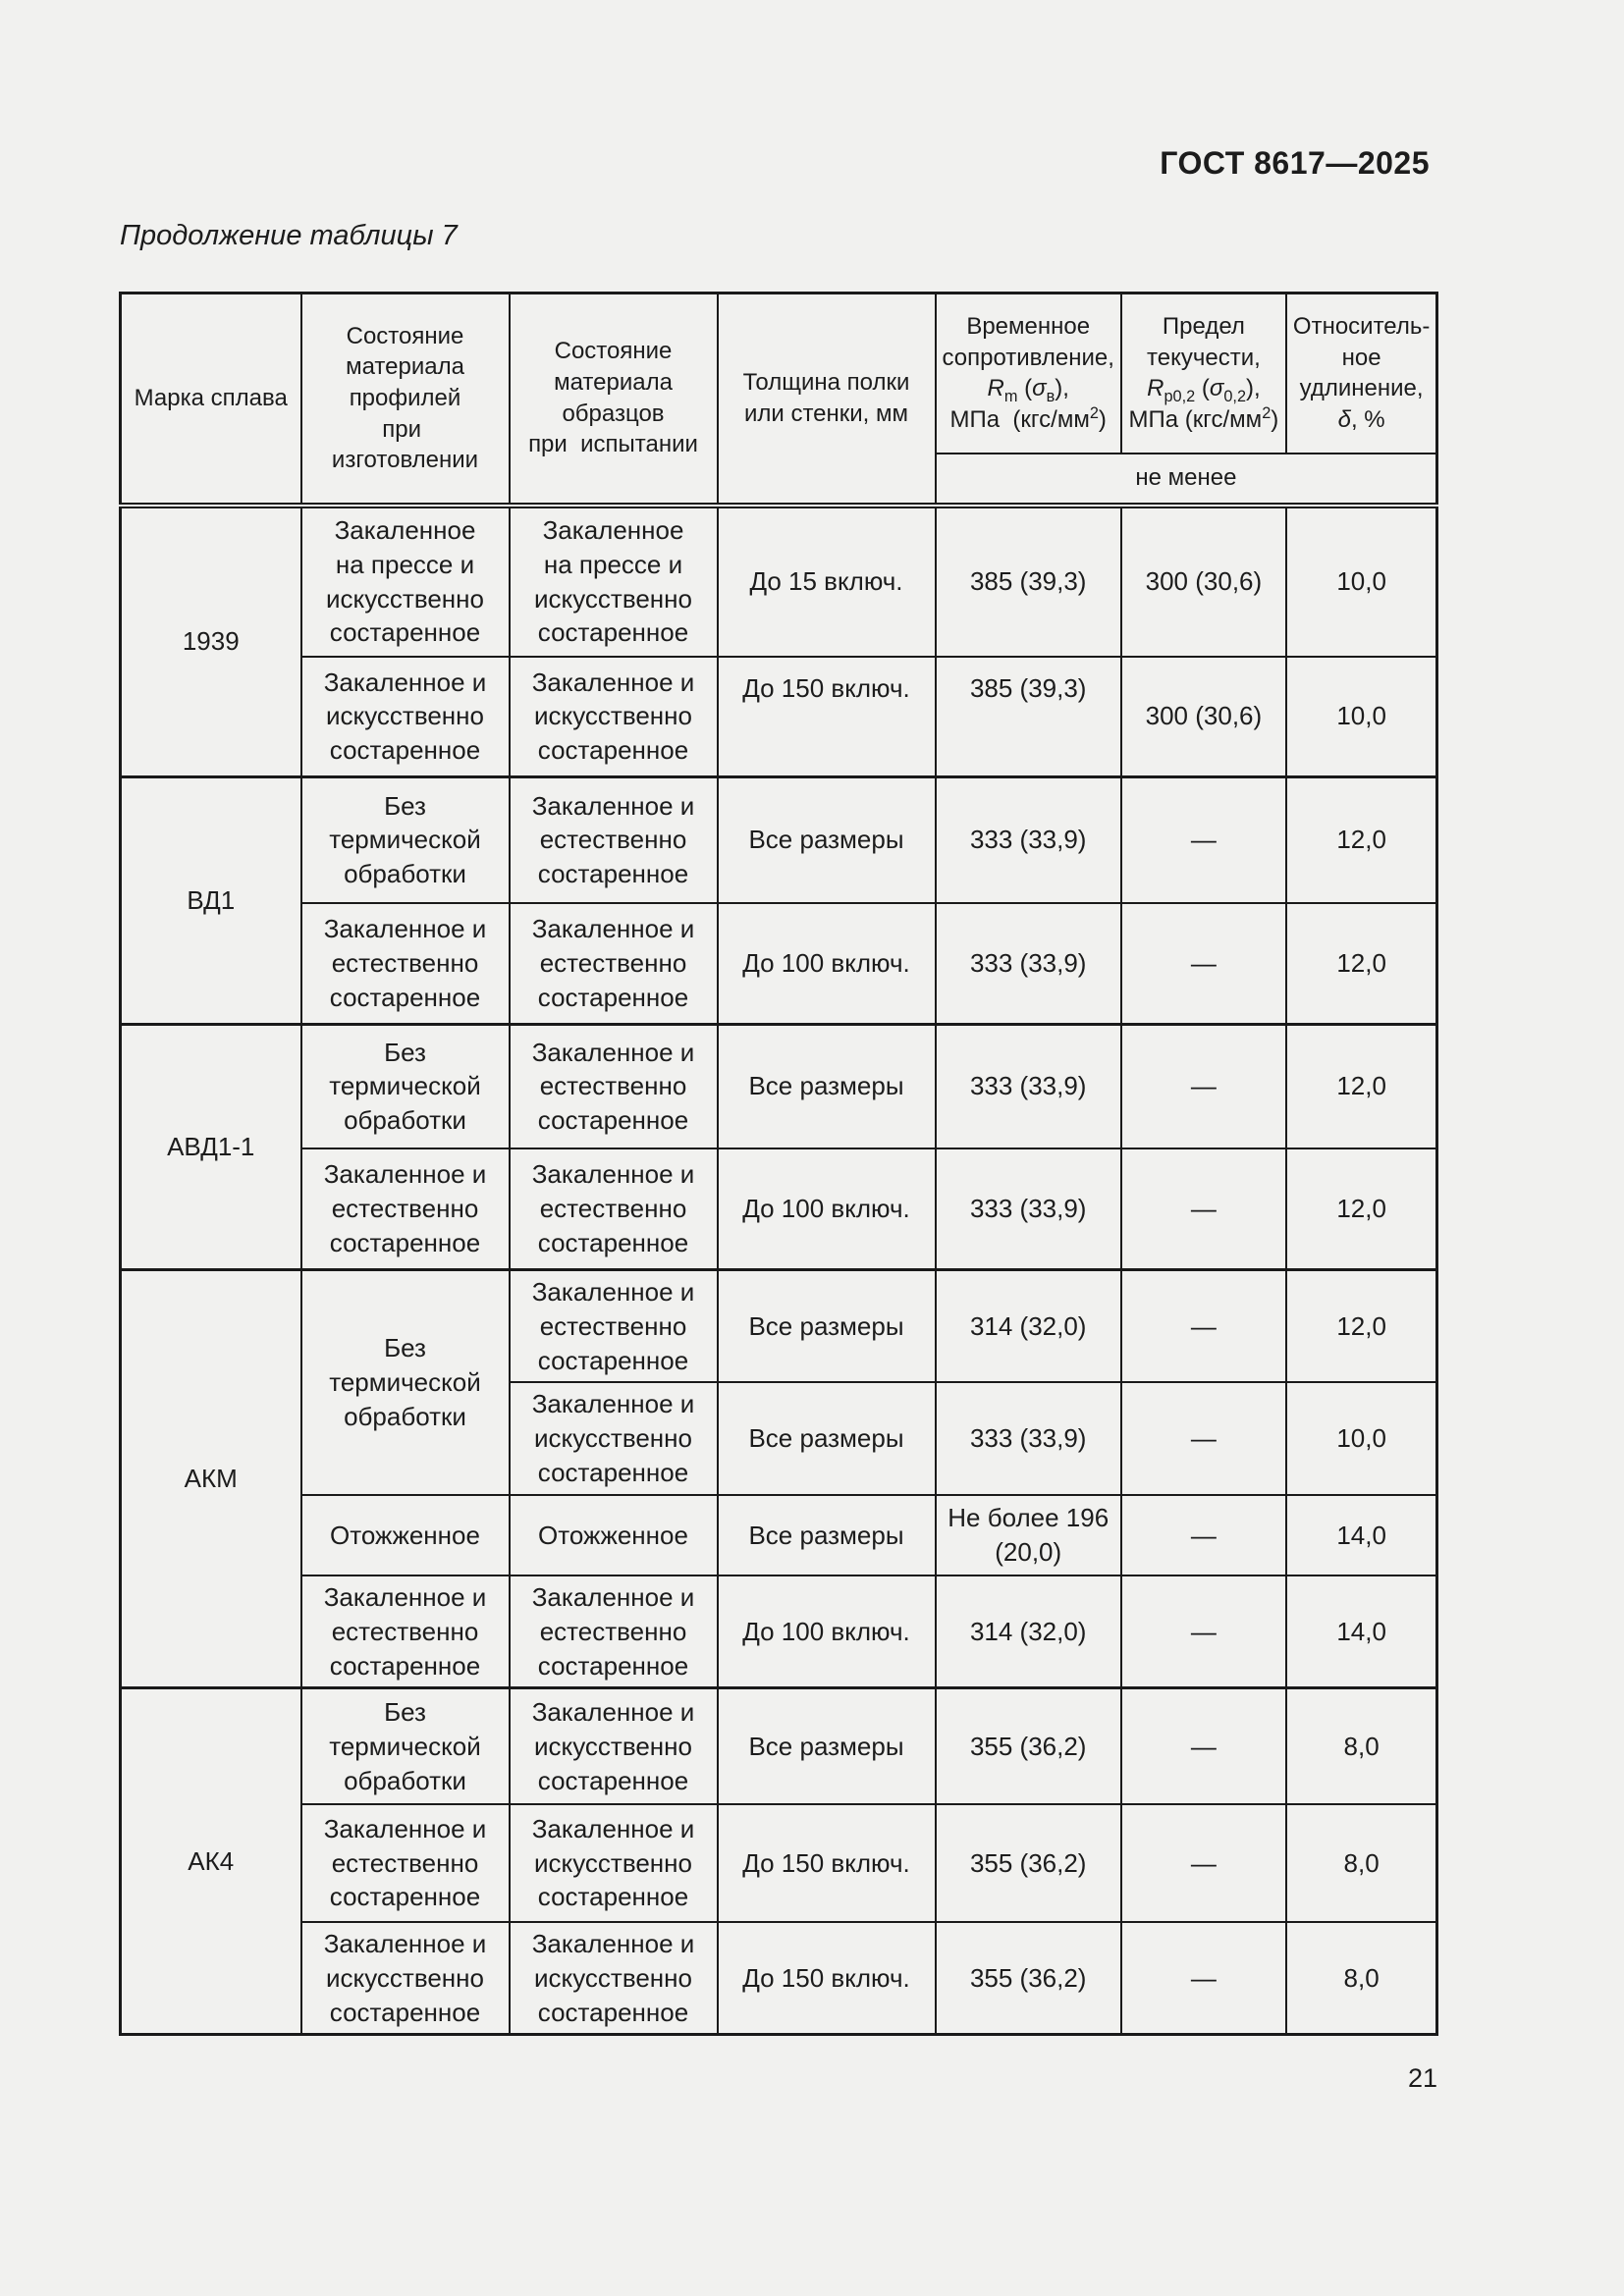 Image resolution: width=1624 pixels, height=2296 pixels. Describe the element at coordinates (613, 1534) in the screenshot. I see `cell-state_sample: Отожженное` at that location.